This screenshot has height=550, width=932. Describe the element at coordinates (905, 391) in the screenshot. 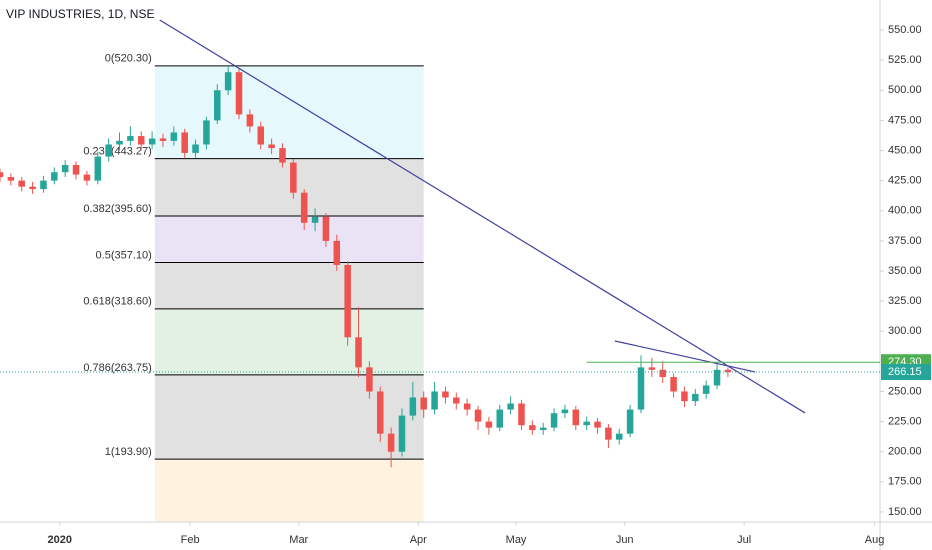

I see `y-tick-label: 250.00` at that location.